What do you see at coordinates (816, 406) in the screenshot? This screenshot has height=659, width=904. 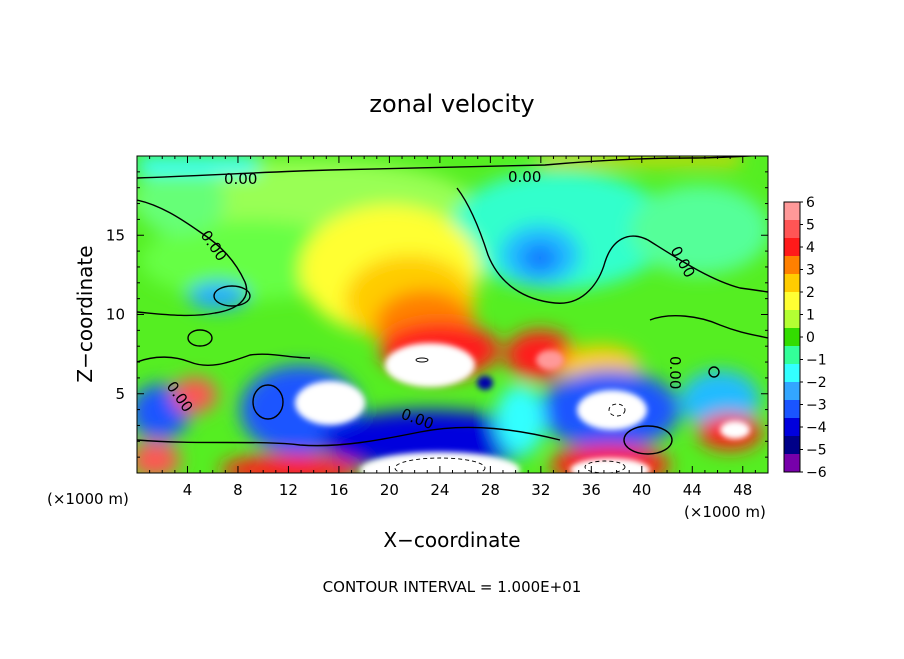 I see `colorbar-label: −3` at bounding box center [816, 406].